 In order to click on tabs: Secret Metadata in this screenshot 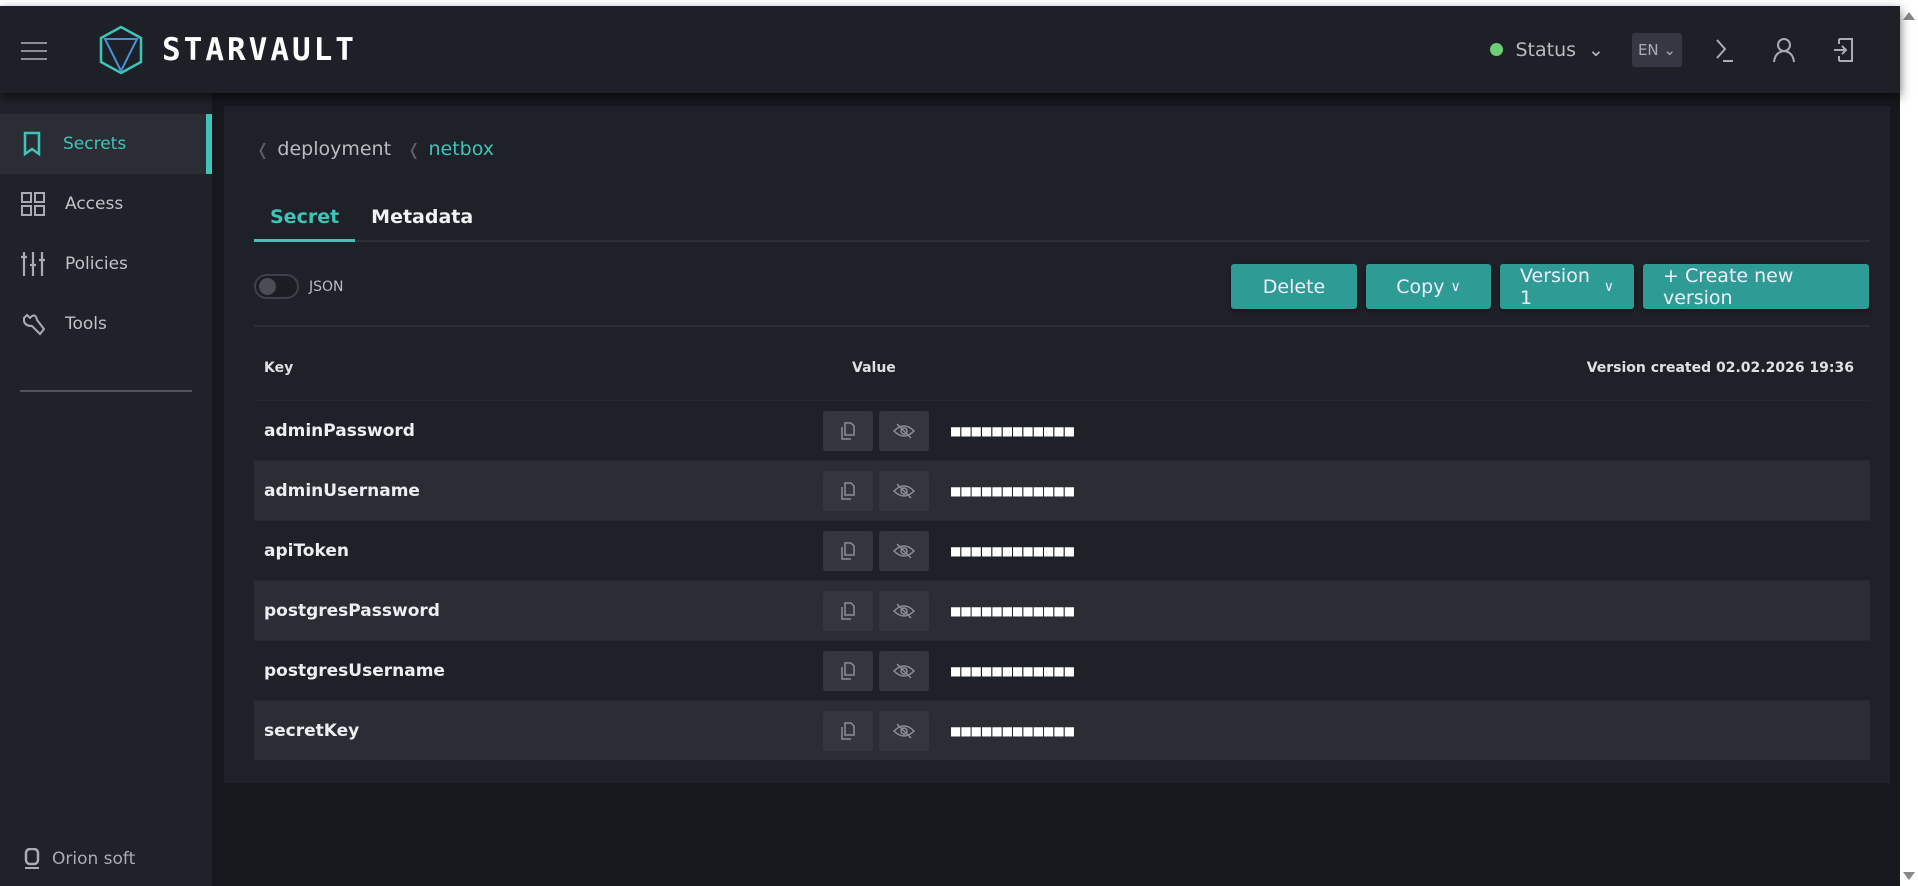, I will do `click(1062, 221)`.